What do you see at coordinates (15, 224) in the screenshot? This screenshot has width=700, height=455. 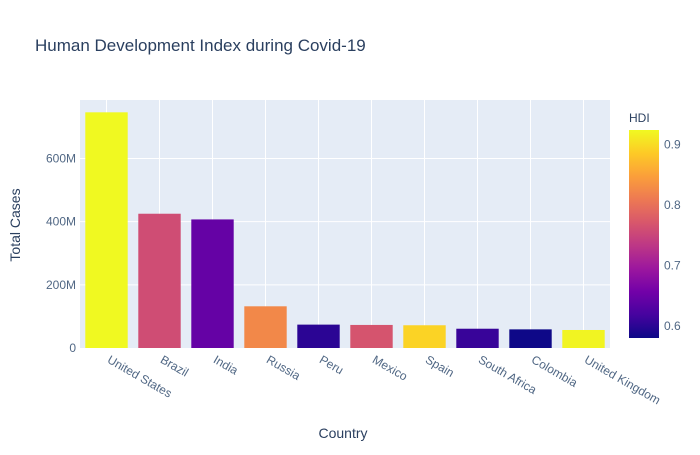 I see `y-axis-label: Total Cases` at bounding box center [15, 224].